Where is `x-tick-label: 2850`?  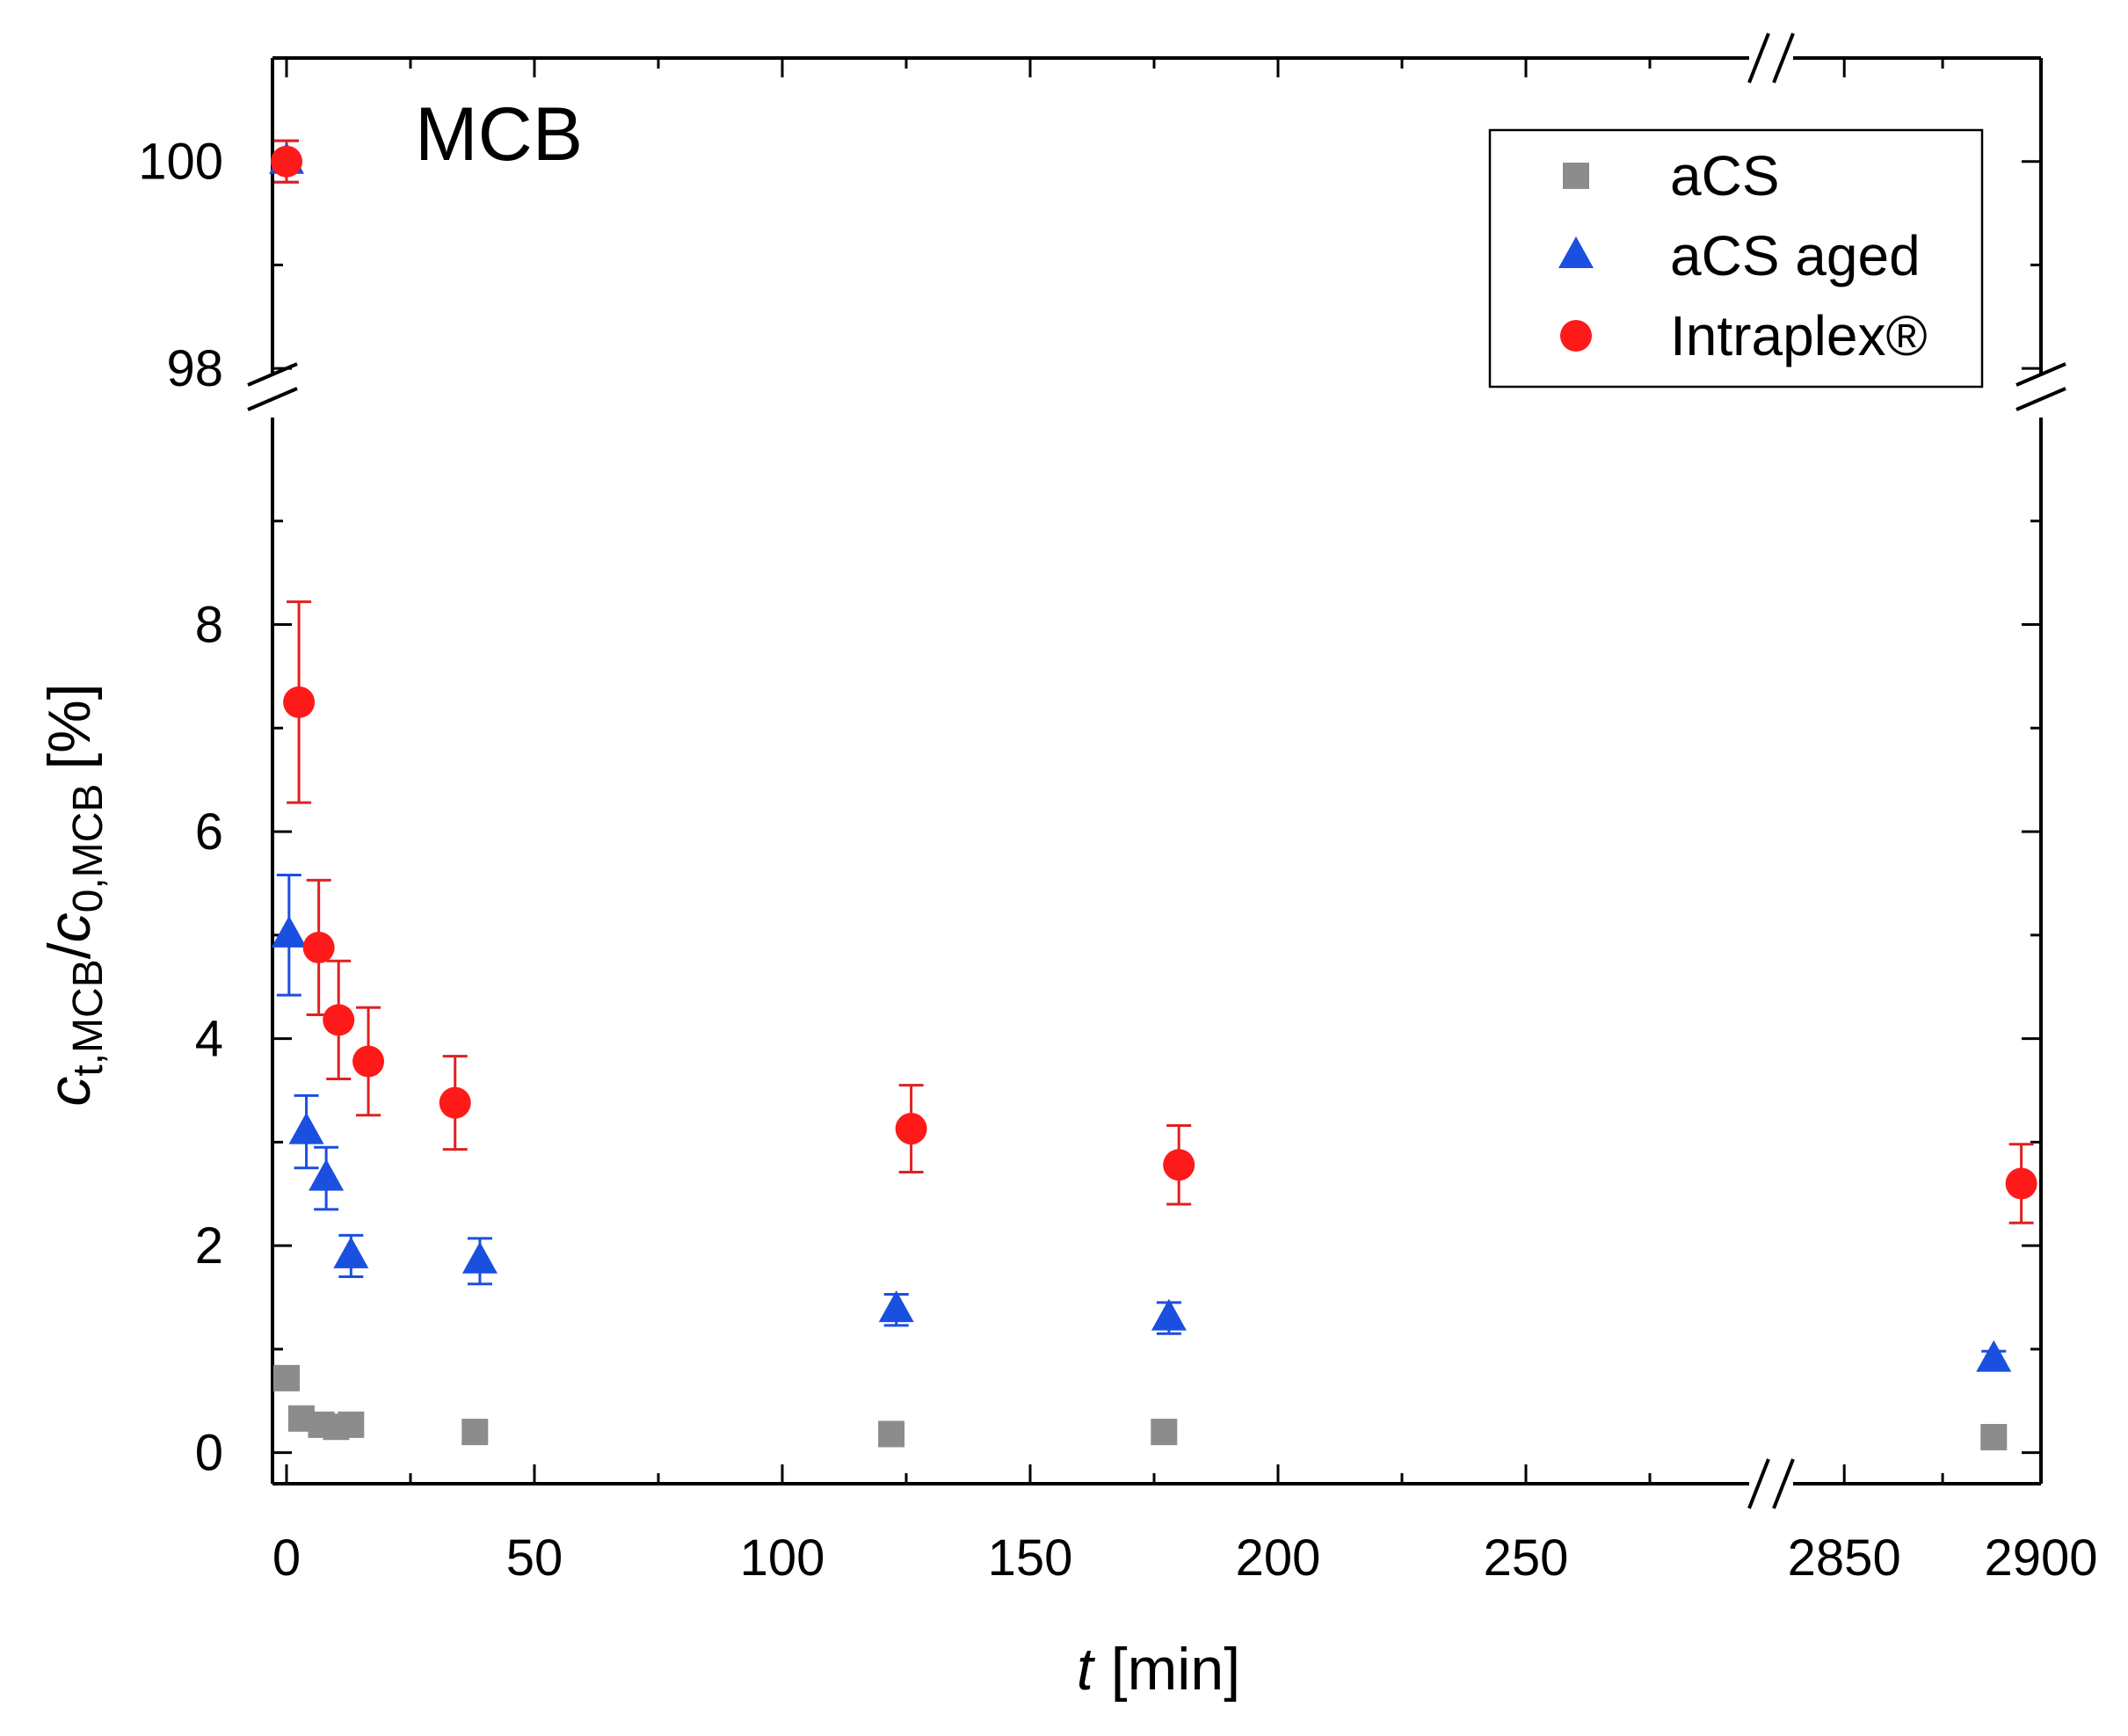 x-tick-label: 2850 is located at coordinates (1844, 1558).